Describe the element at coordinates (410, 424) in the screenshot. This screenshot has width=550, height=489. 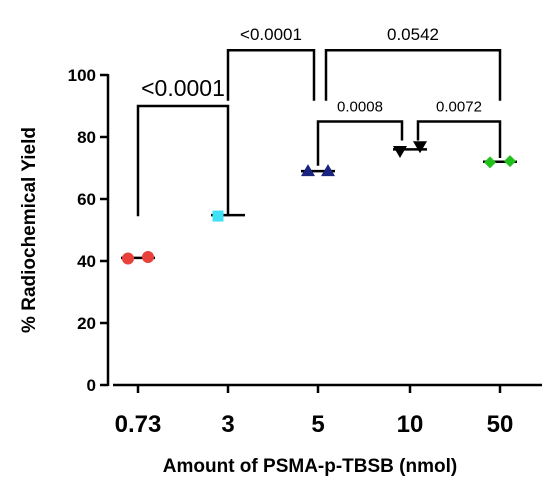
I see `x-tick-label: 10` at that location.